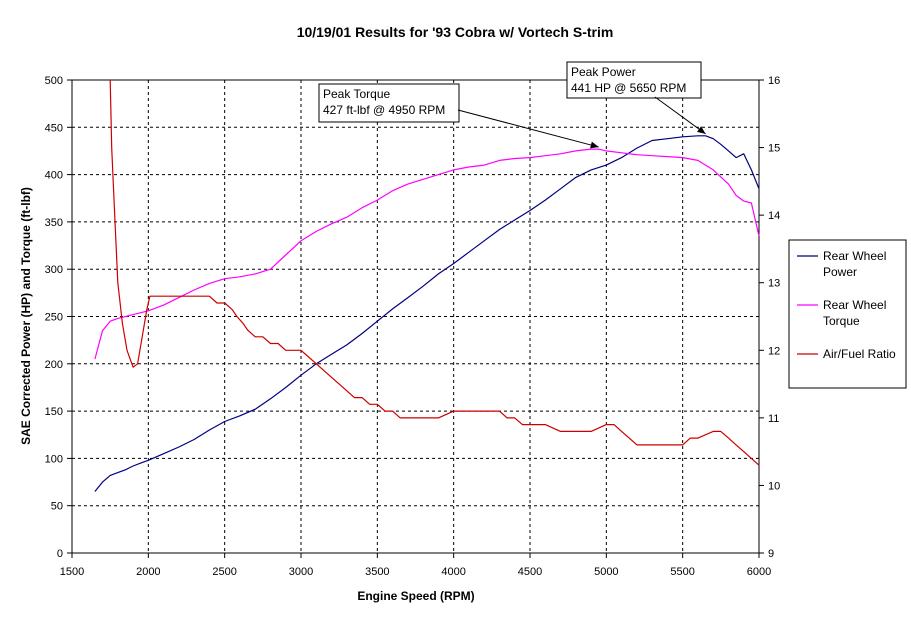  I want to click on y2-tick-label: 14, so click(774, 216).